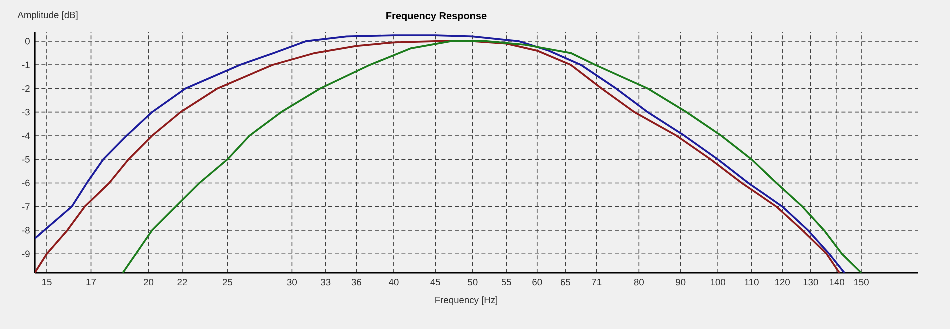  I want to click on x-tick-label: 110, so click(752, 282).